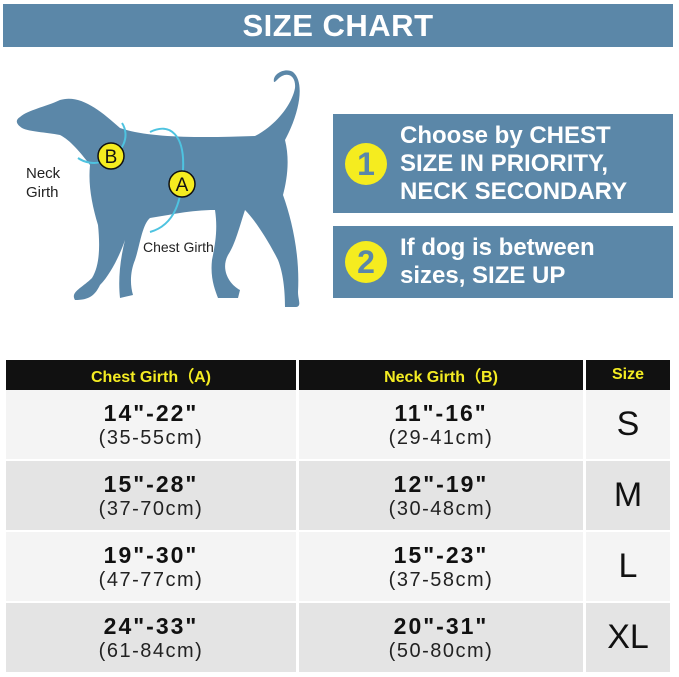 This screenshot has height=677, width=679. I want to click on tip-text: If dog is between sizes, SIZE UP, so click(497, 261).